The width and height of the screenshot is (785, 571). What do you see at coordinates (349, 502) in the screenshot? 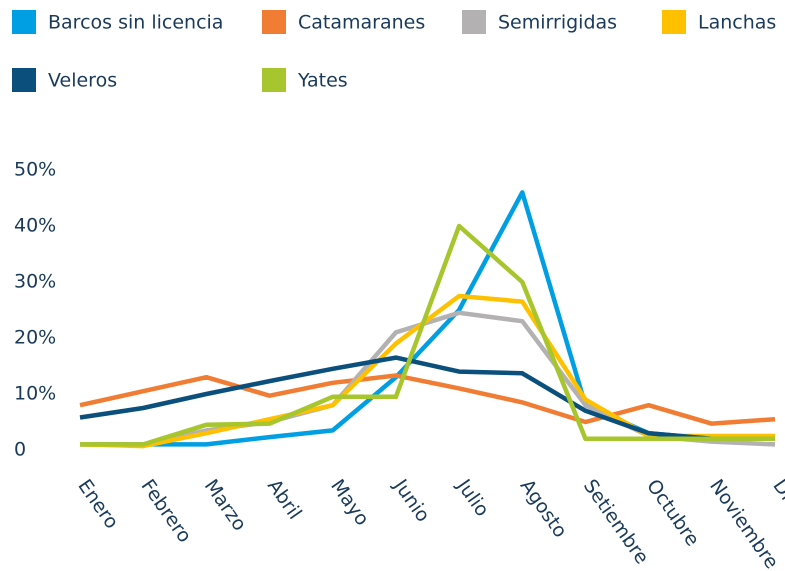
I see `x-tick-label: Mayo` at bounding box center [349, 502].